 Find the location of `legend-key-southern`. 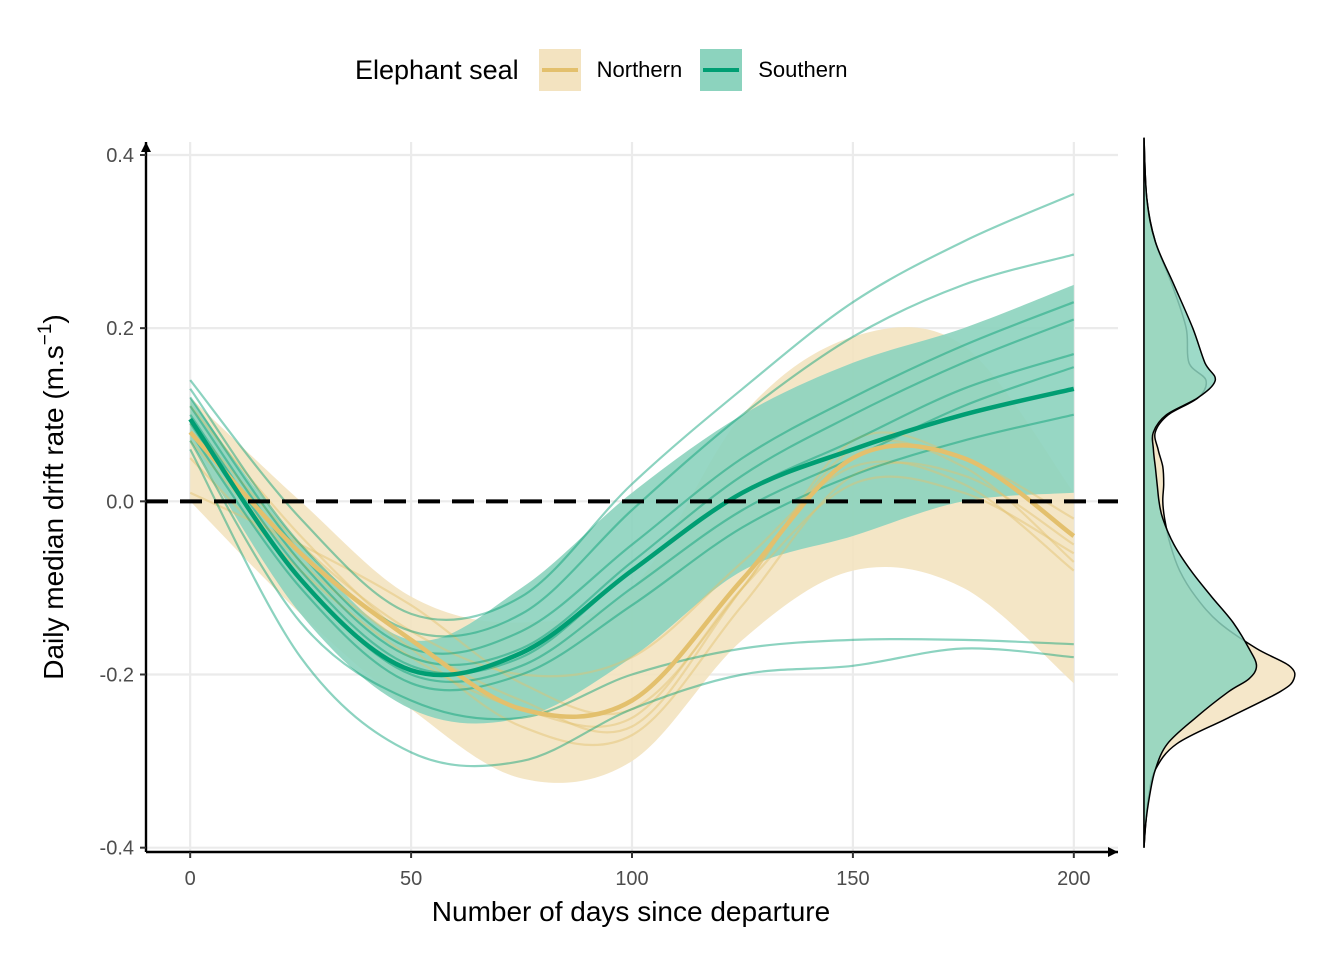

legend-key-southern is located at coordinates (721, 70).